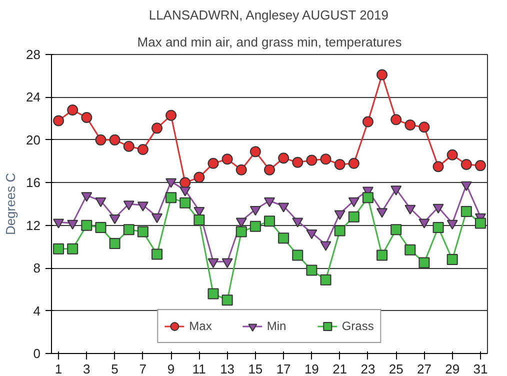  I want to click on x-tick-label: 13, so click(227, 369).